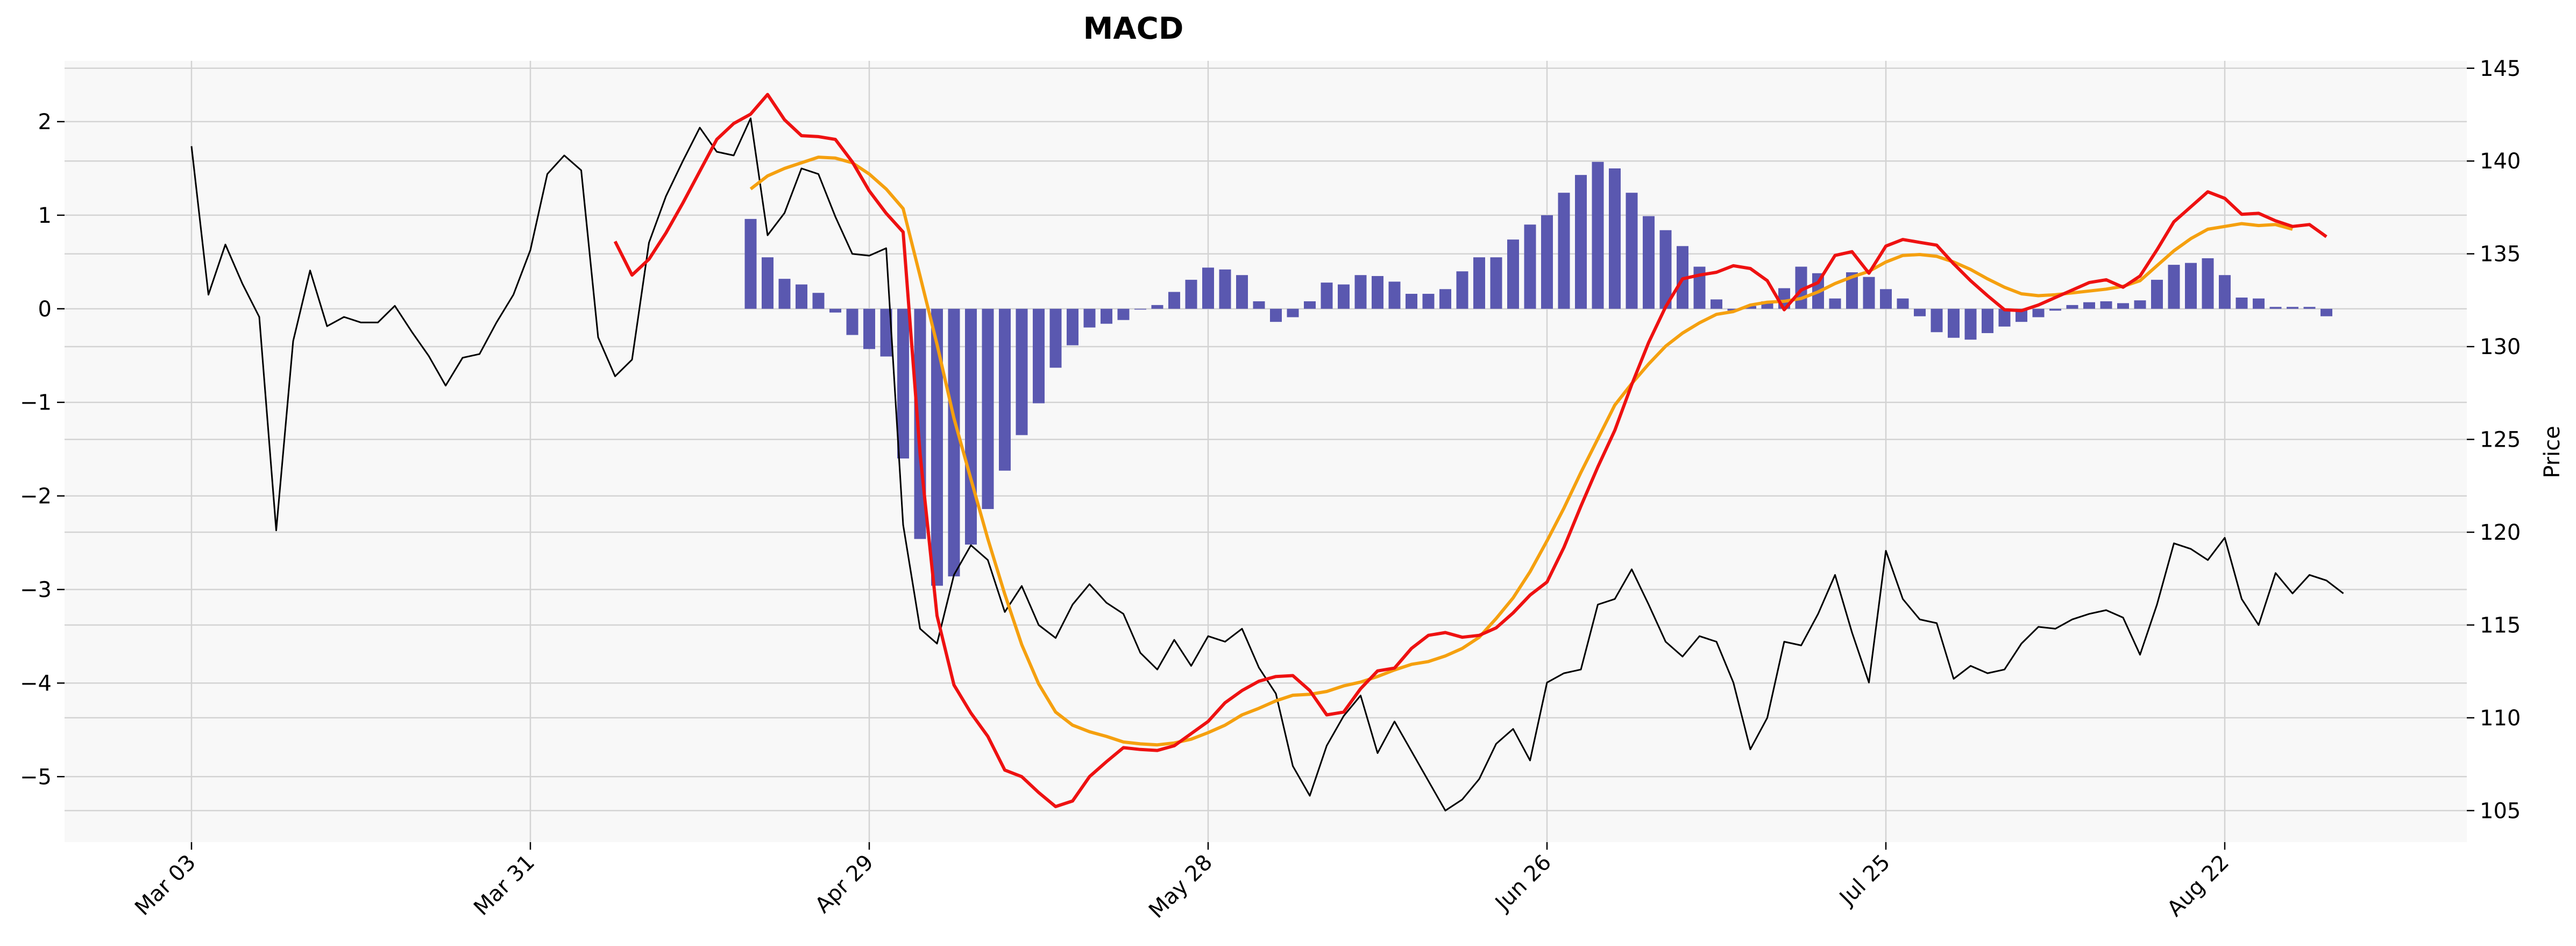  Describe the element at coordinates (1522, 883) in the screenshot. I see `x-tick-label: Jun 26` at that location.